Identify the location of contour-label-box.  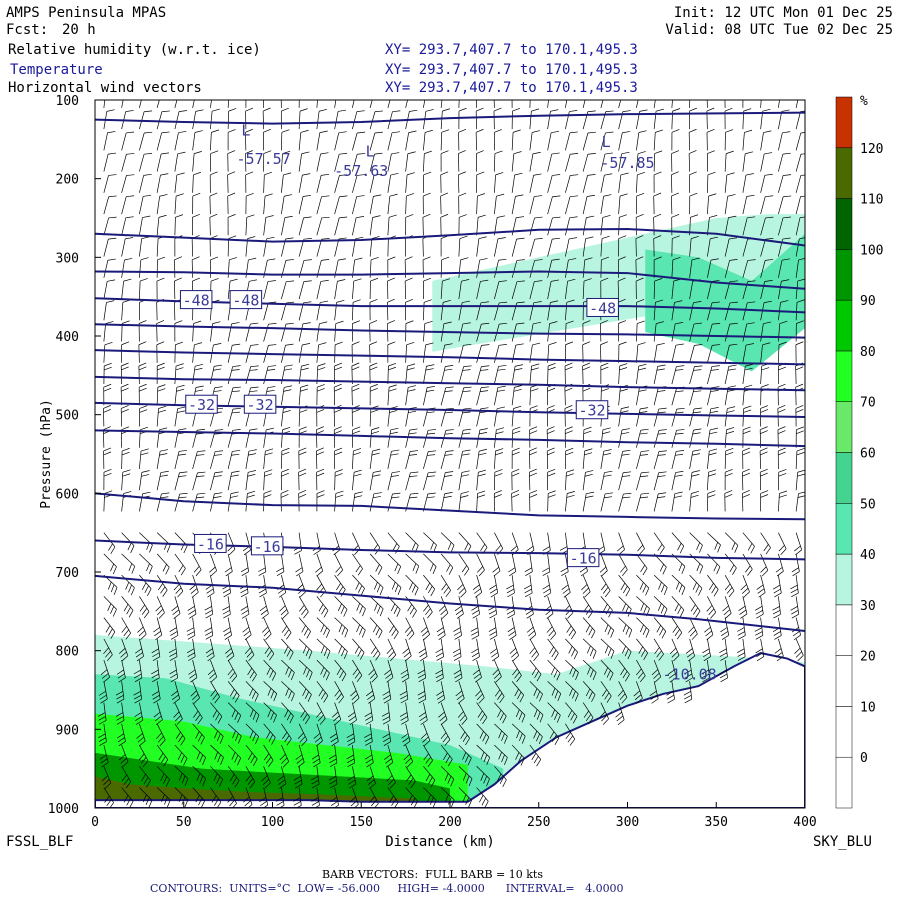
(267, 546).